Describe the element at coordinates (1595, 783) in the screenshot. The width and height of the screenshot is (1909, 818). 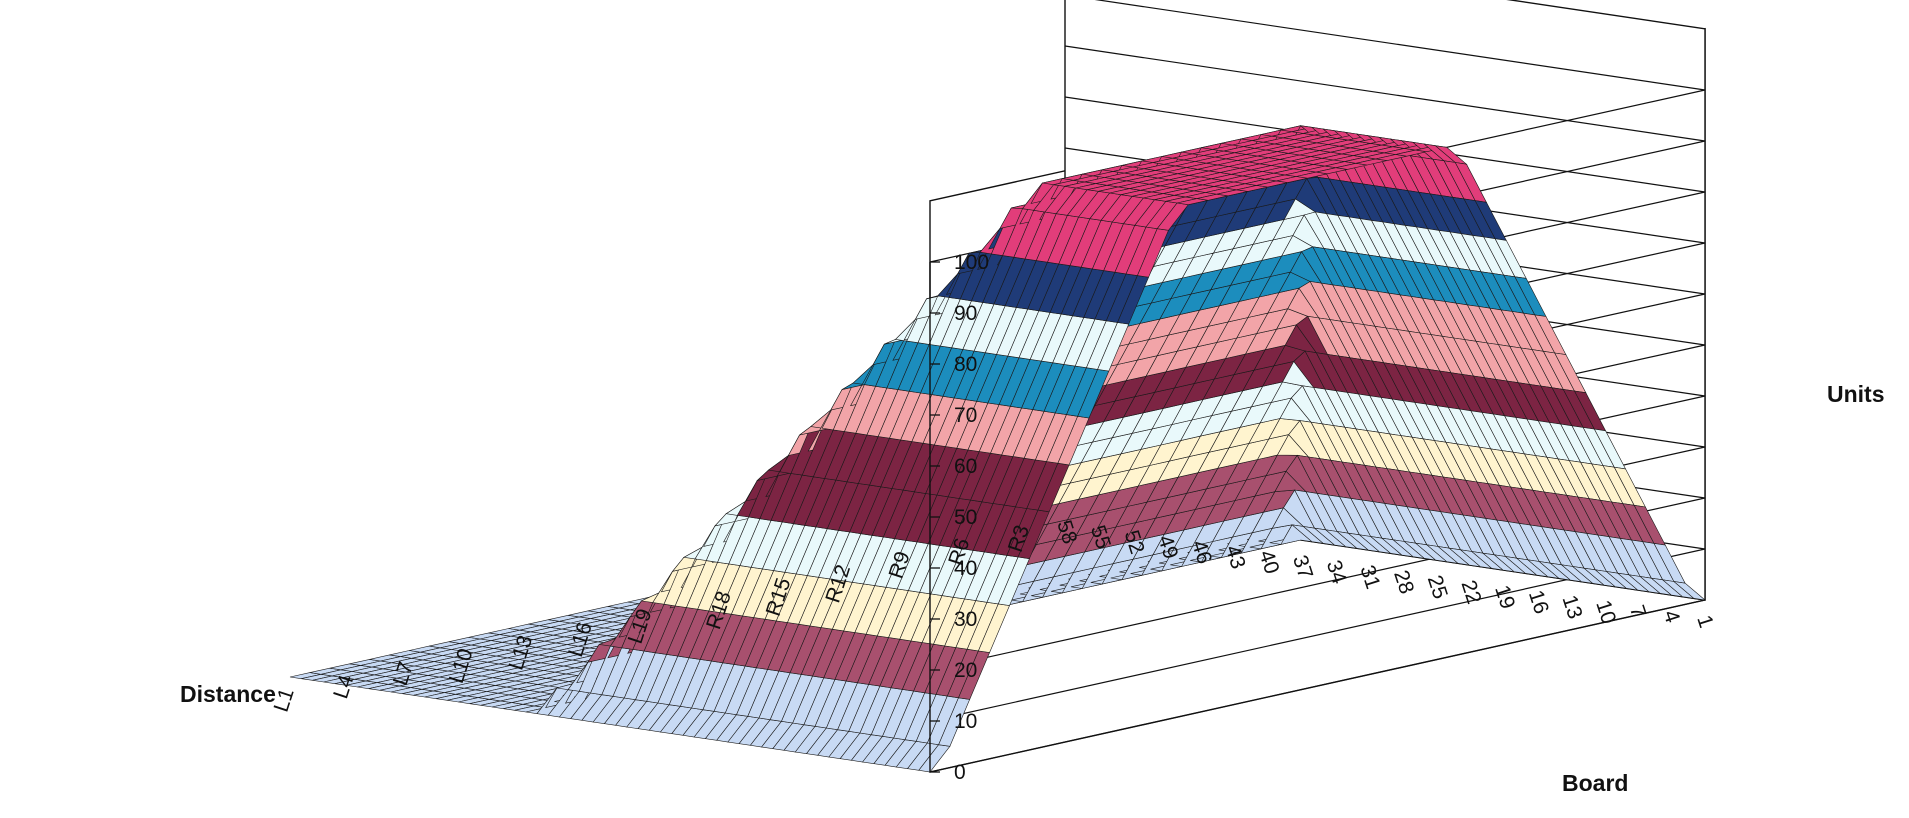
I see `board-axis-title: Board` at that location.